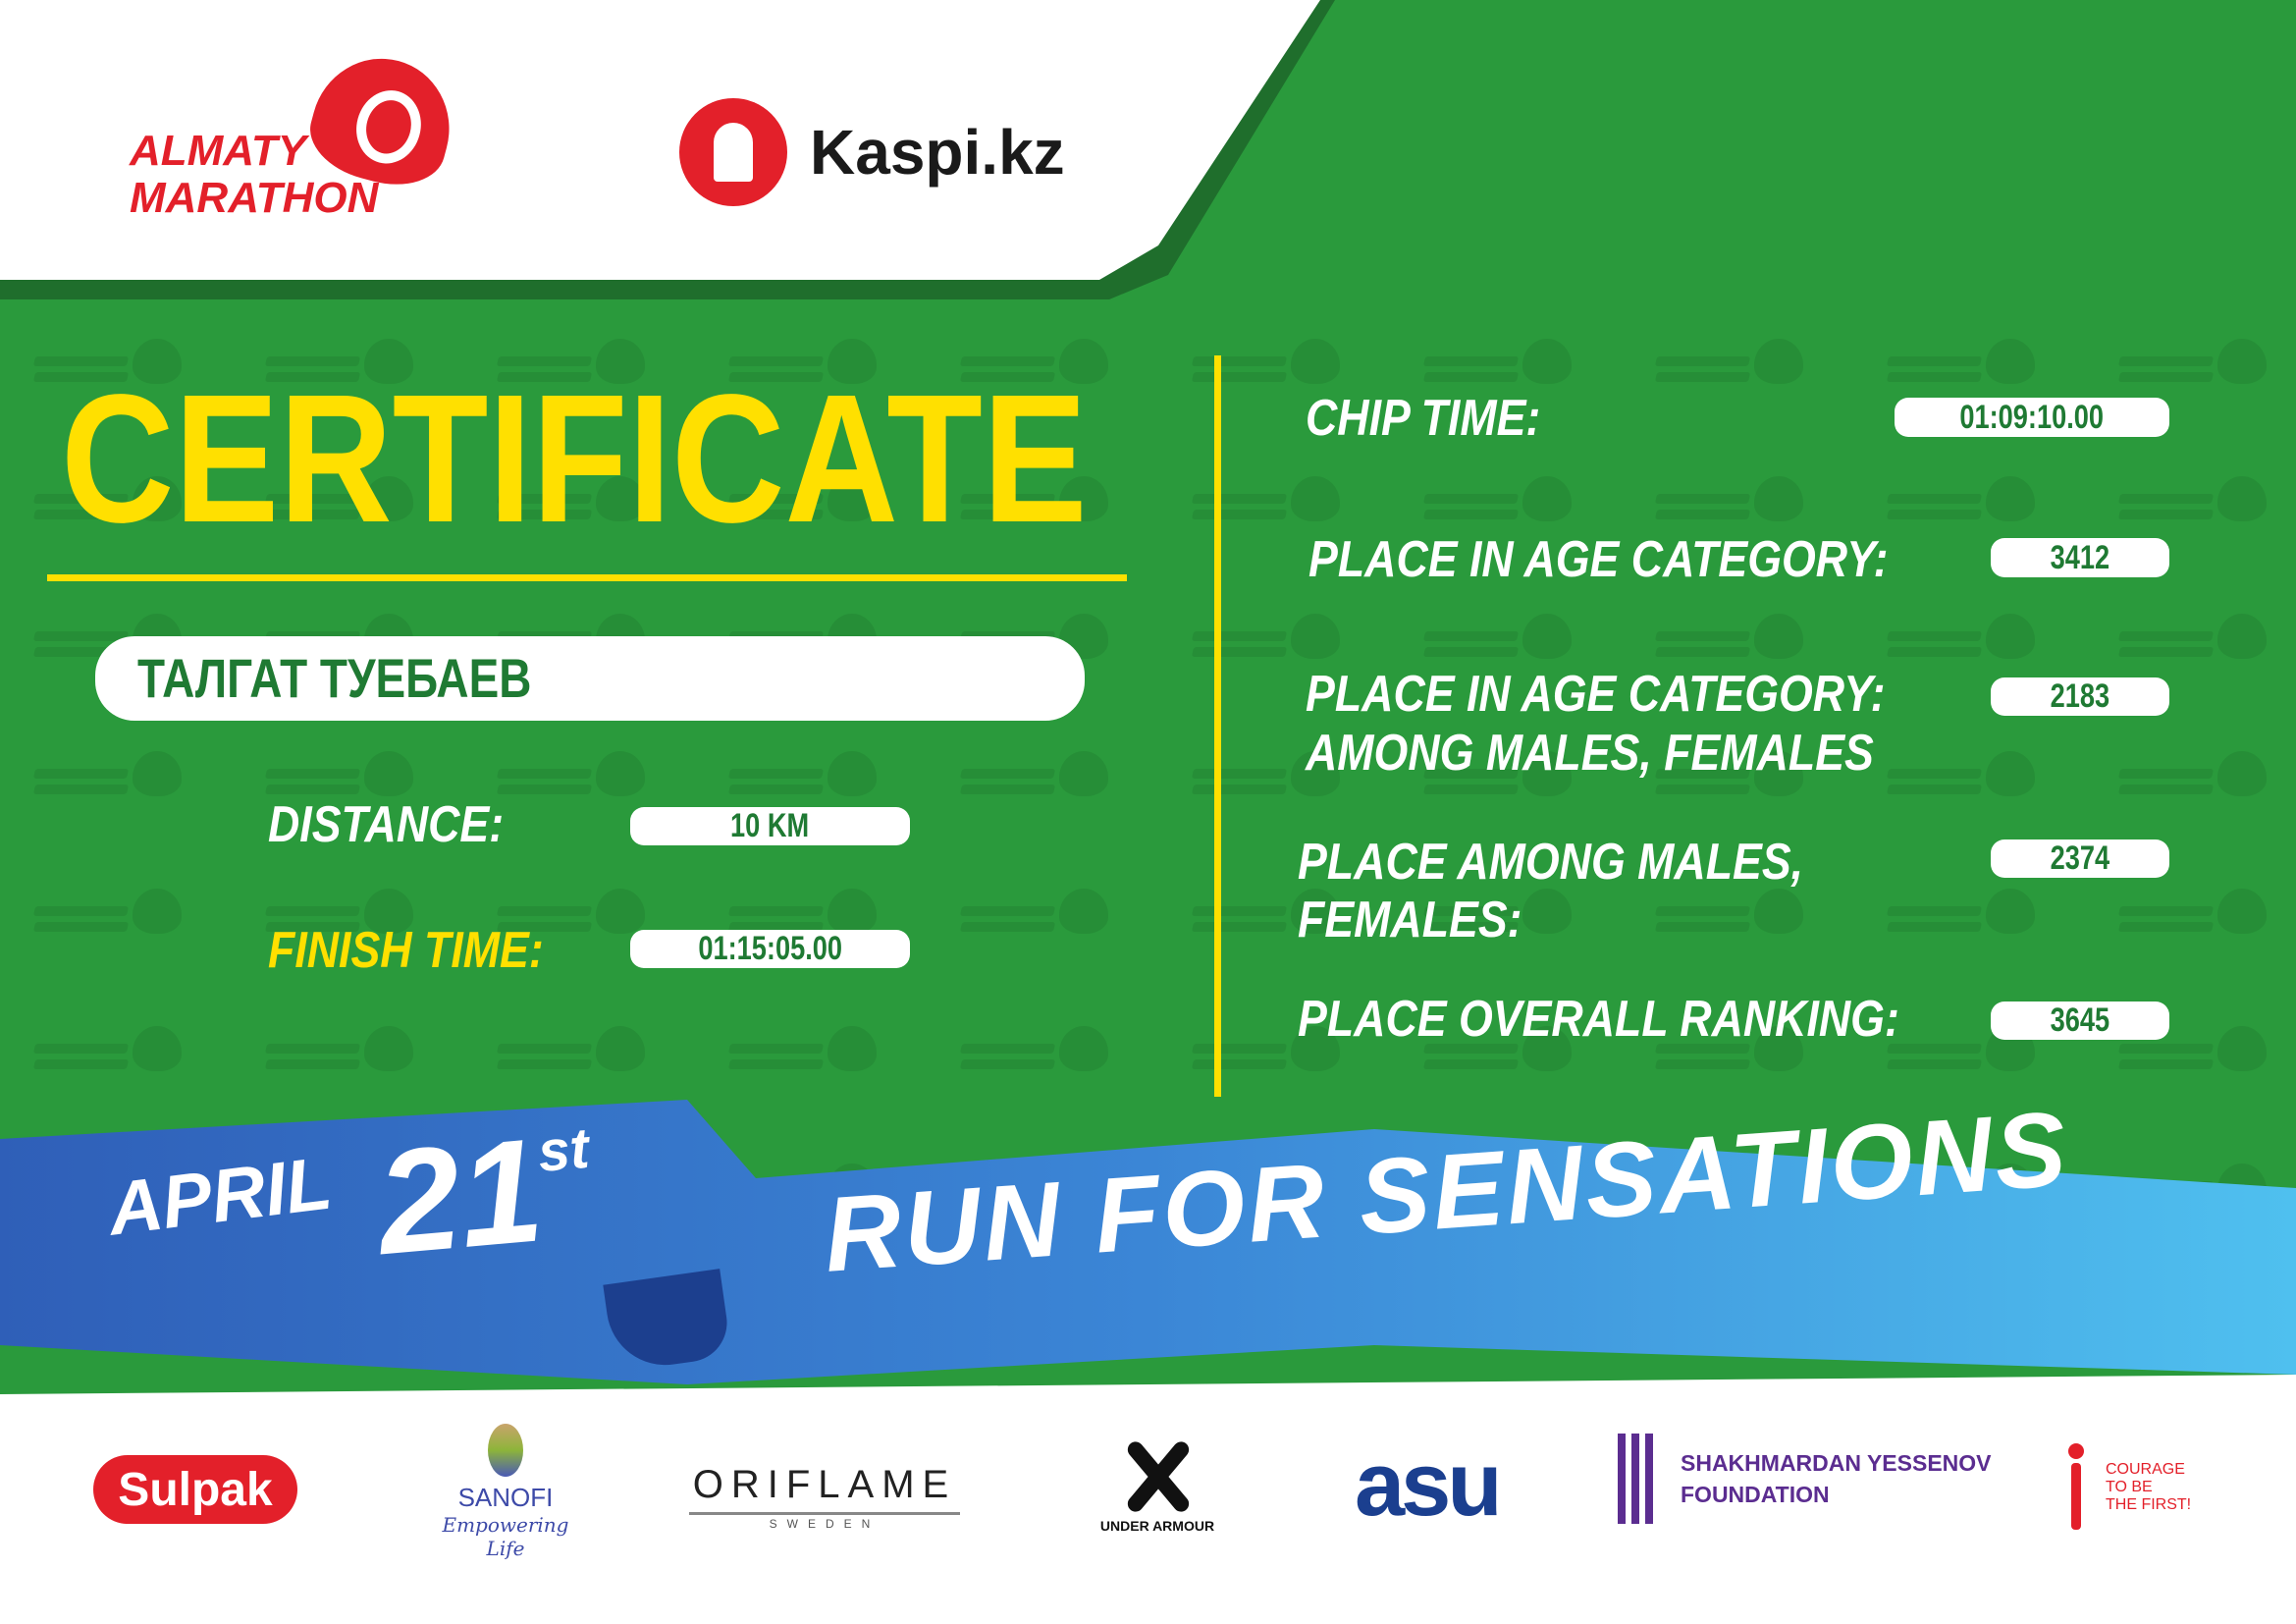 This screenshot has width=2296, height=1624. What do you see at coordinates (574, 459) in the screenshot?
I see `certificate-title: CERTIFICATE` at bounding box center [574, 459].